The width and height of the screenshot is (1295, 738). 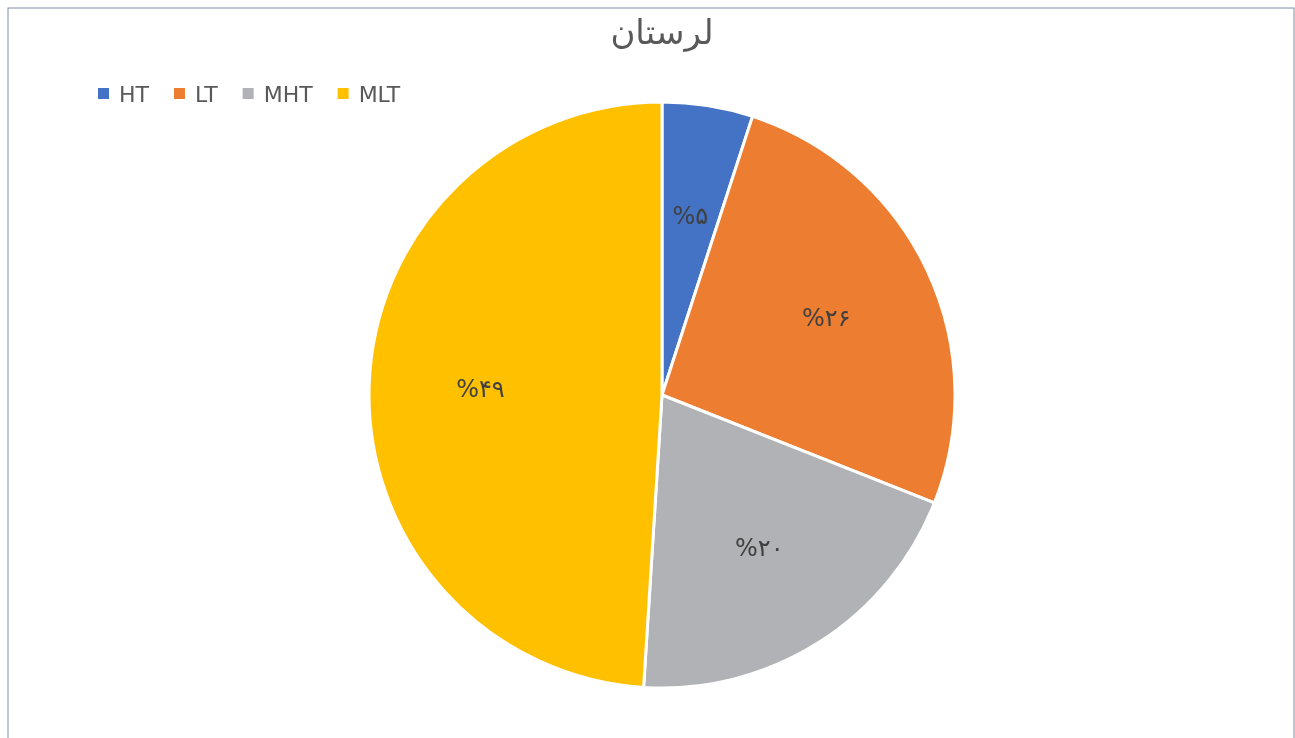 What do you see at coordinates (379, 94) in the screenshot?
I see `legend-label: MLT` at bounding box center [379, 94].